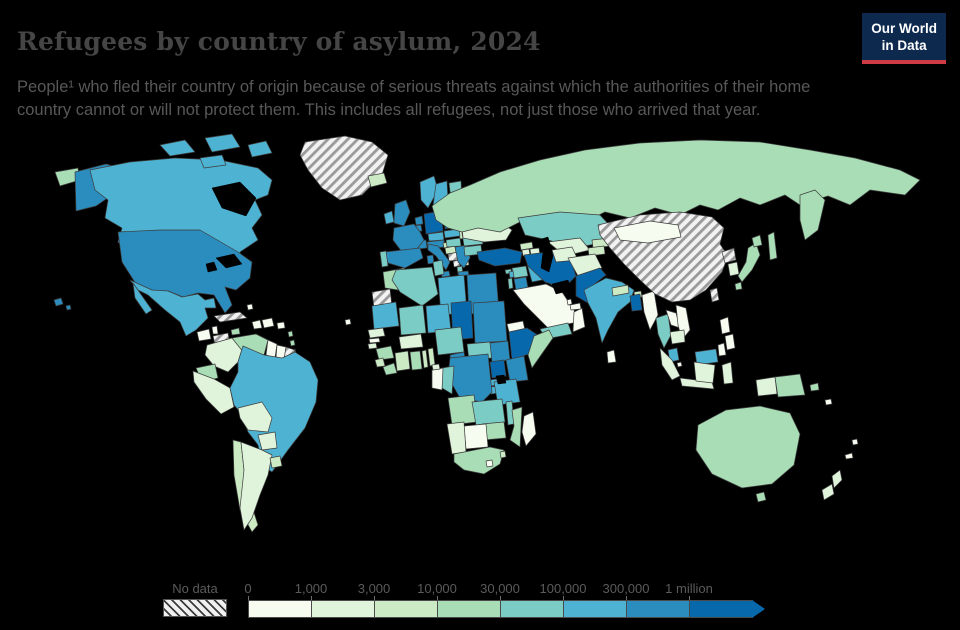  What do you see at coordinates (727, 373) in the screenshot?
I see `country-indonesia-sulawesi` at bounding box center [727, 373].